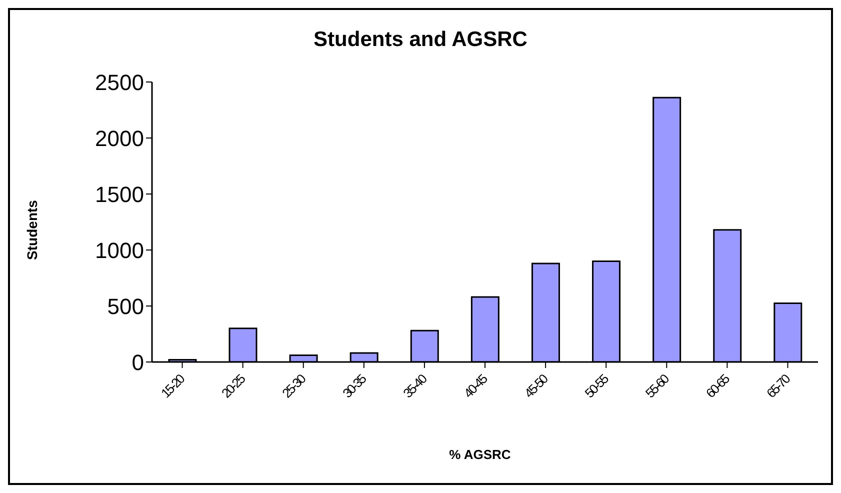  Describe the element at coordinates (32, 230) in the screenshot. I see `y-axis-title: Students` at that location.